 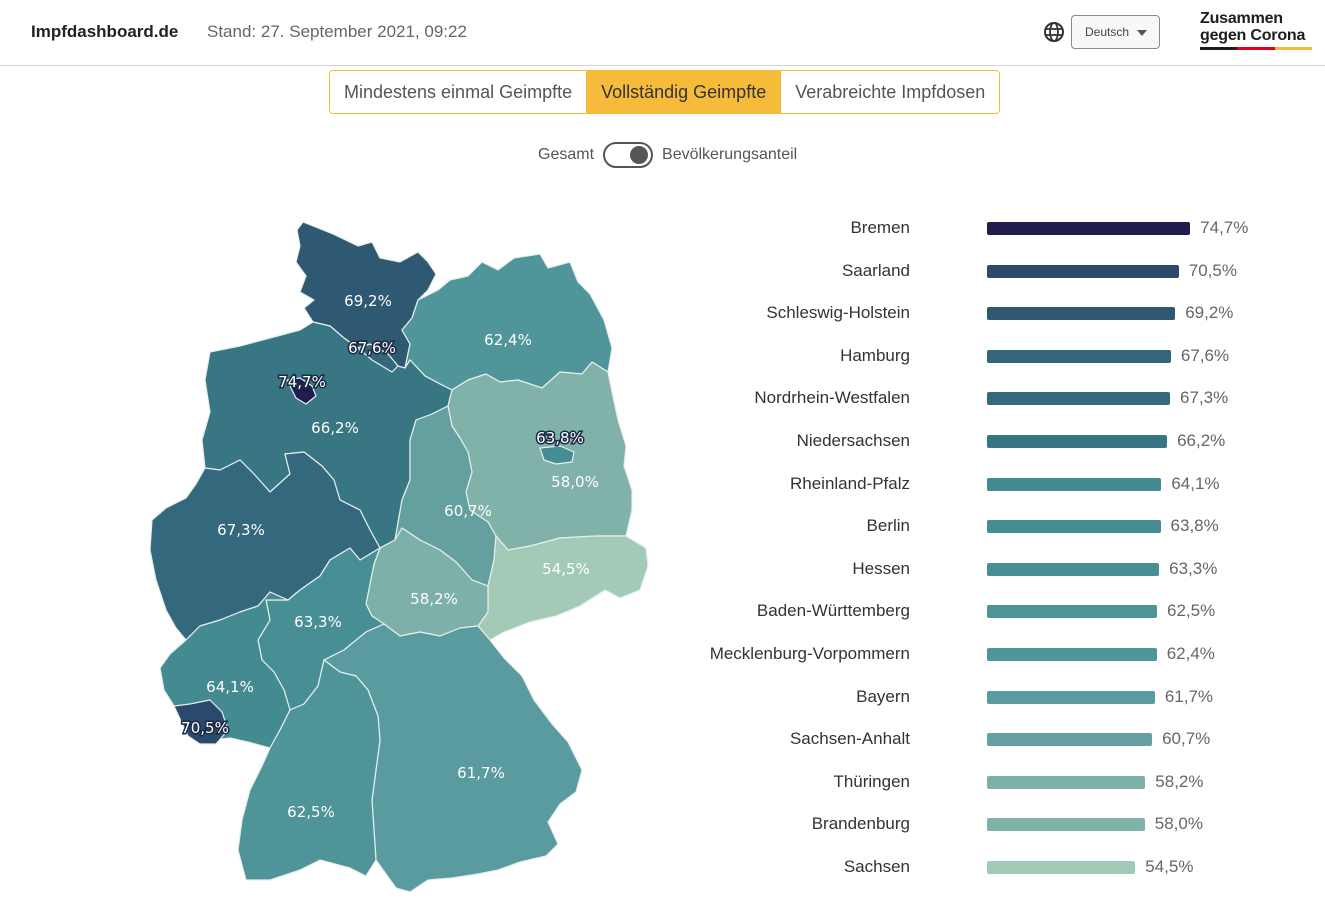 I want to click on bar-value-label: 63,8%, so click(x=1194, y=526).